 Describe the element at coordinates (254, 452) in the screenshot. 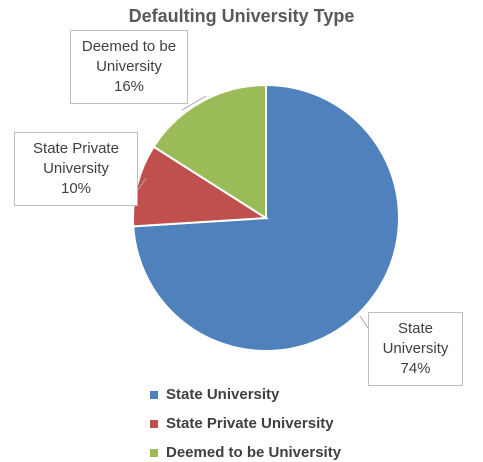

I see `legend-label: Deemed to be University` at that location.